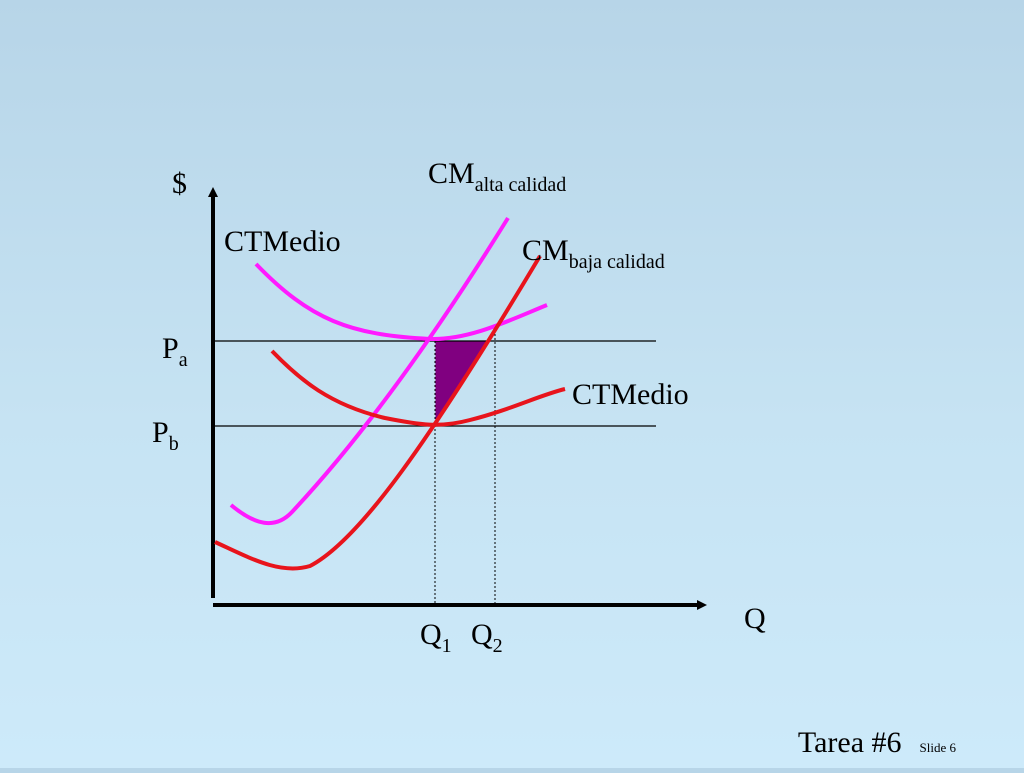 Image resolution: width=1024 pixels, height=773 pixels. I want to click on cm-alta-calidad-curve, so click(369, 371).